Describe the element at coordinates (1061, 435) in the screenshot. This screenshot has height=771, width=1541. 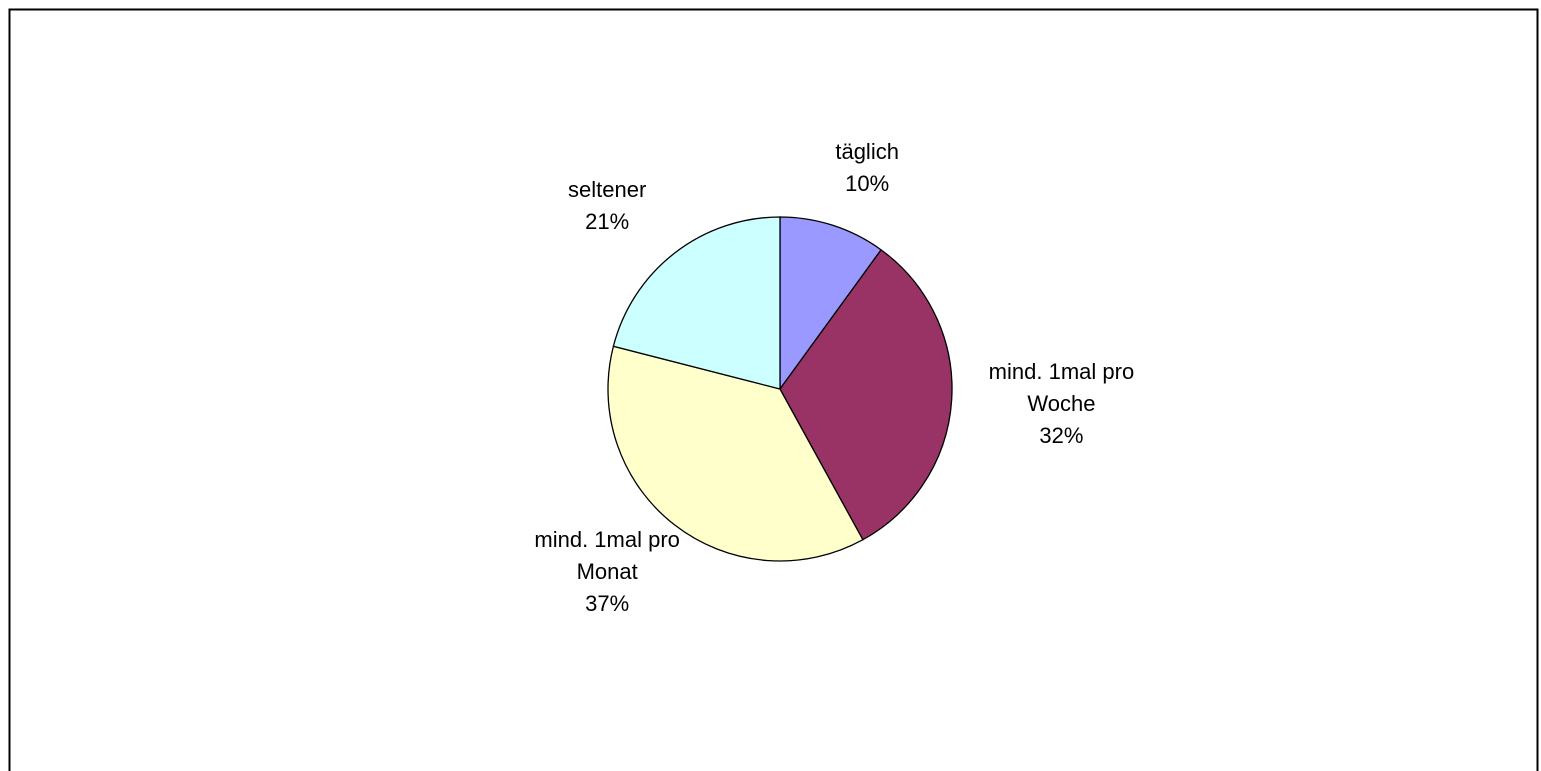
I see `value-label: 32%` at that location.